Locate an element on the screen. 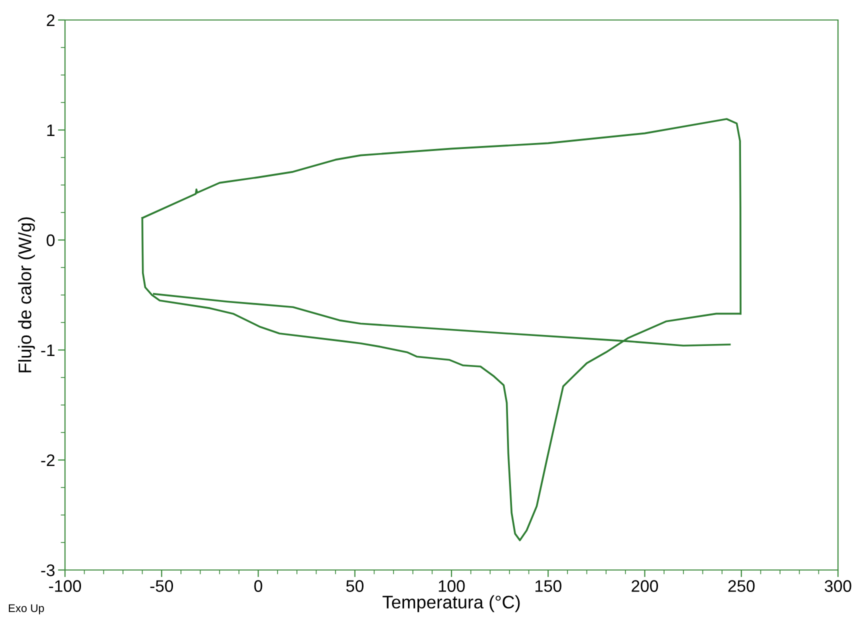 This screenshot has width=853, height=619. x-tick-label: 100 is located at coordinates (451, 586).